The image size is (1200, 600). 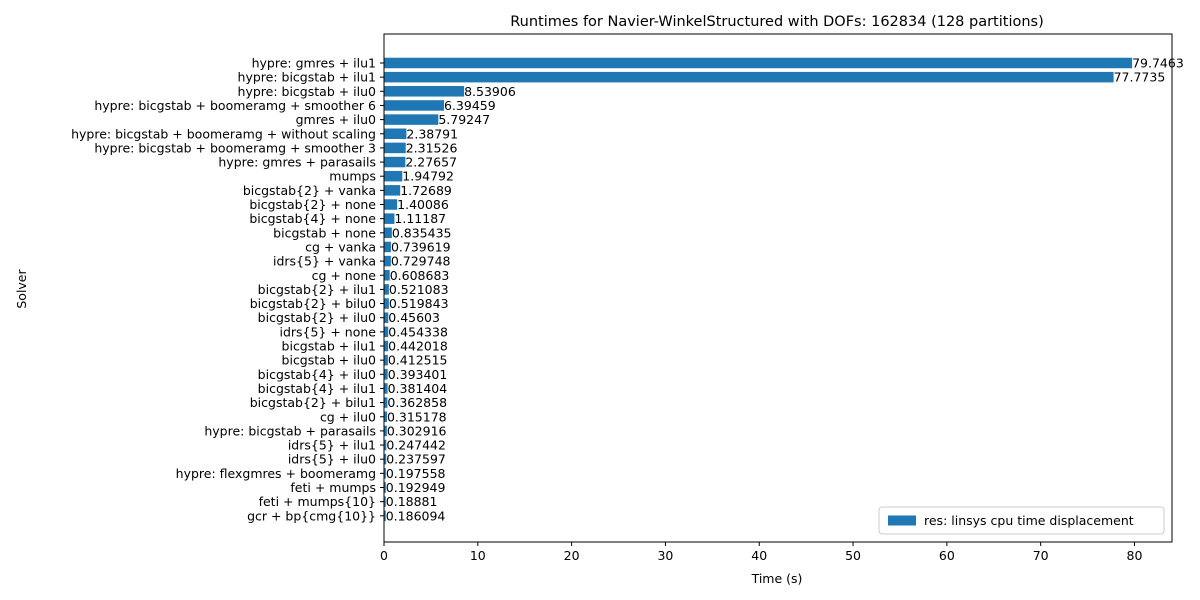 What do you see at coordinates (420, 218) in the screenshot?
I see `bar-value-label: 1.11187` at bounding box center [420, 218].